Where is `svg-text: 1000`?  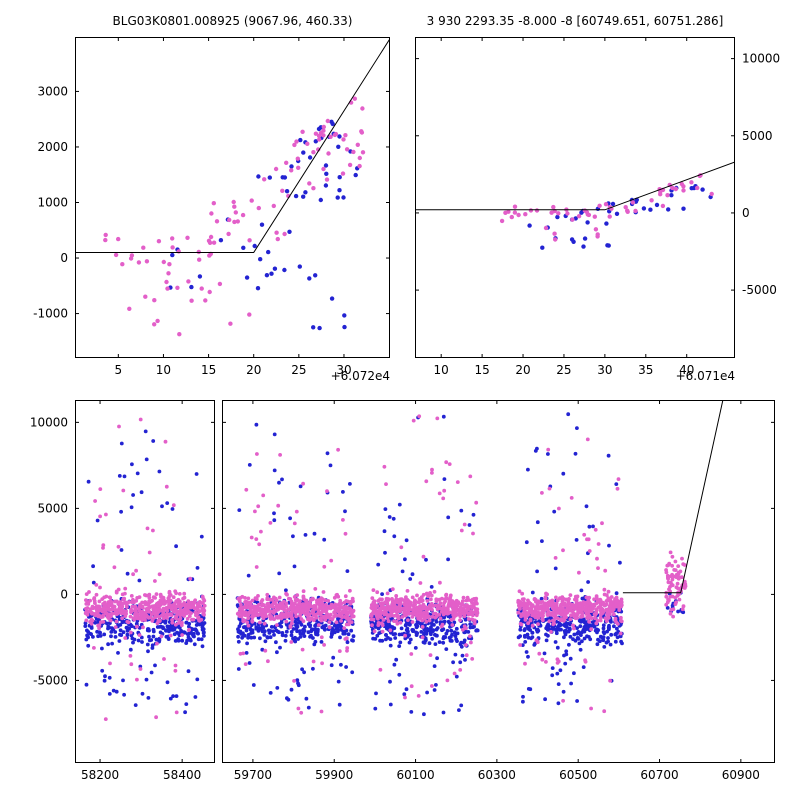 svg-text: 1000 is located at coordinates (52, 202).